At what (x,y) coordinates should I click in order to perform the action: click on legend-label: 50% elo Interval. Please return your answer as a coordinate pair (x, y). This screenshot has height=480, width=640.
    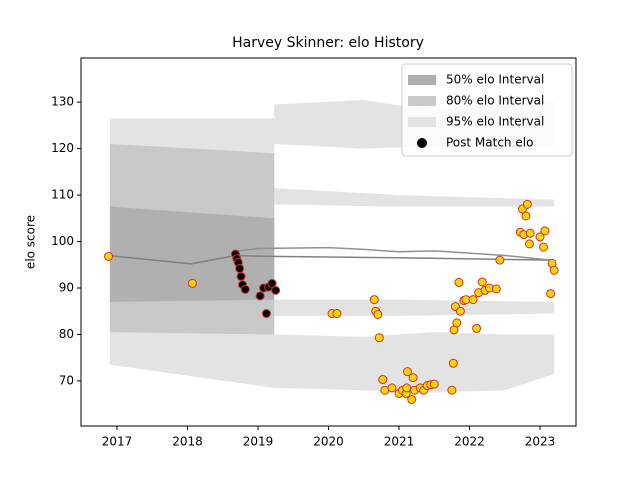
    Looking at the image, I should click on (495, 80).